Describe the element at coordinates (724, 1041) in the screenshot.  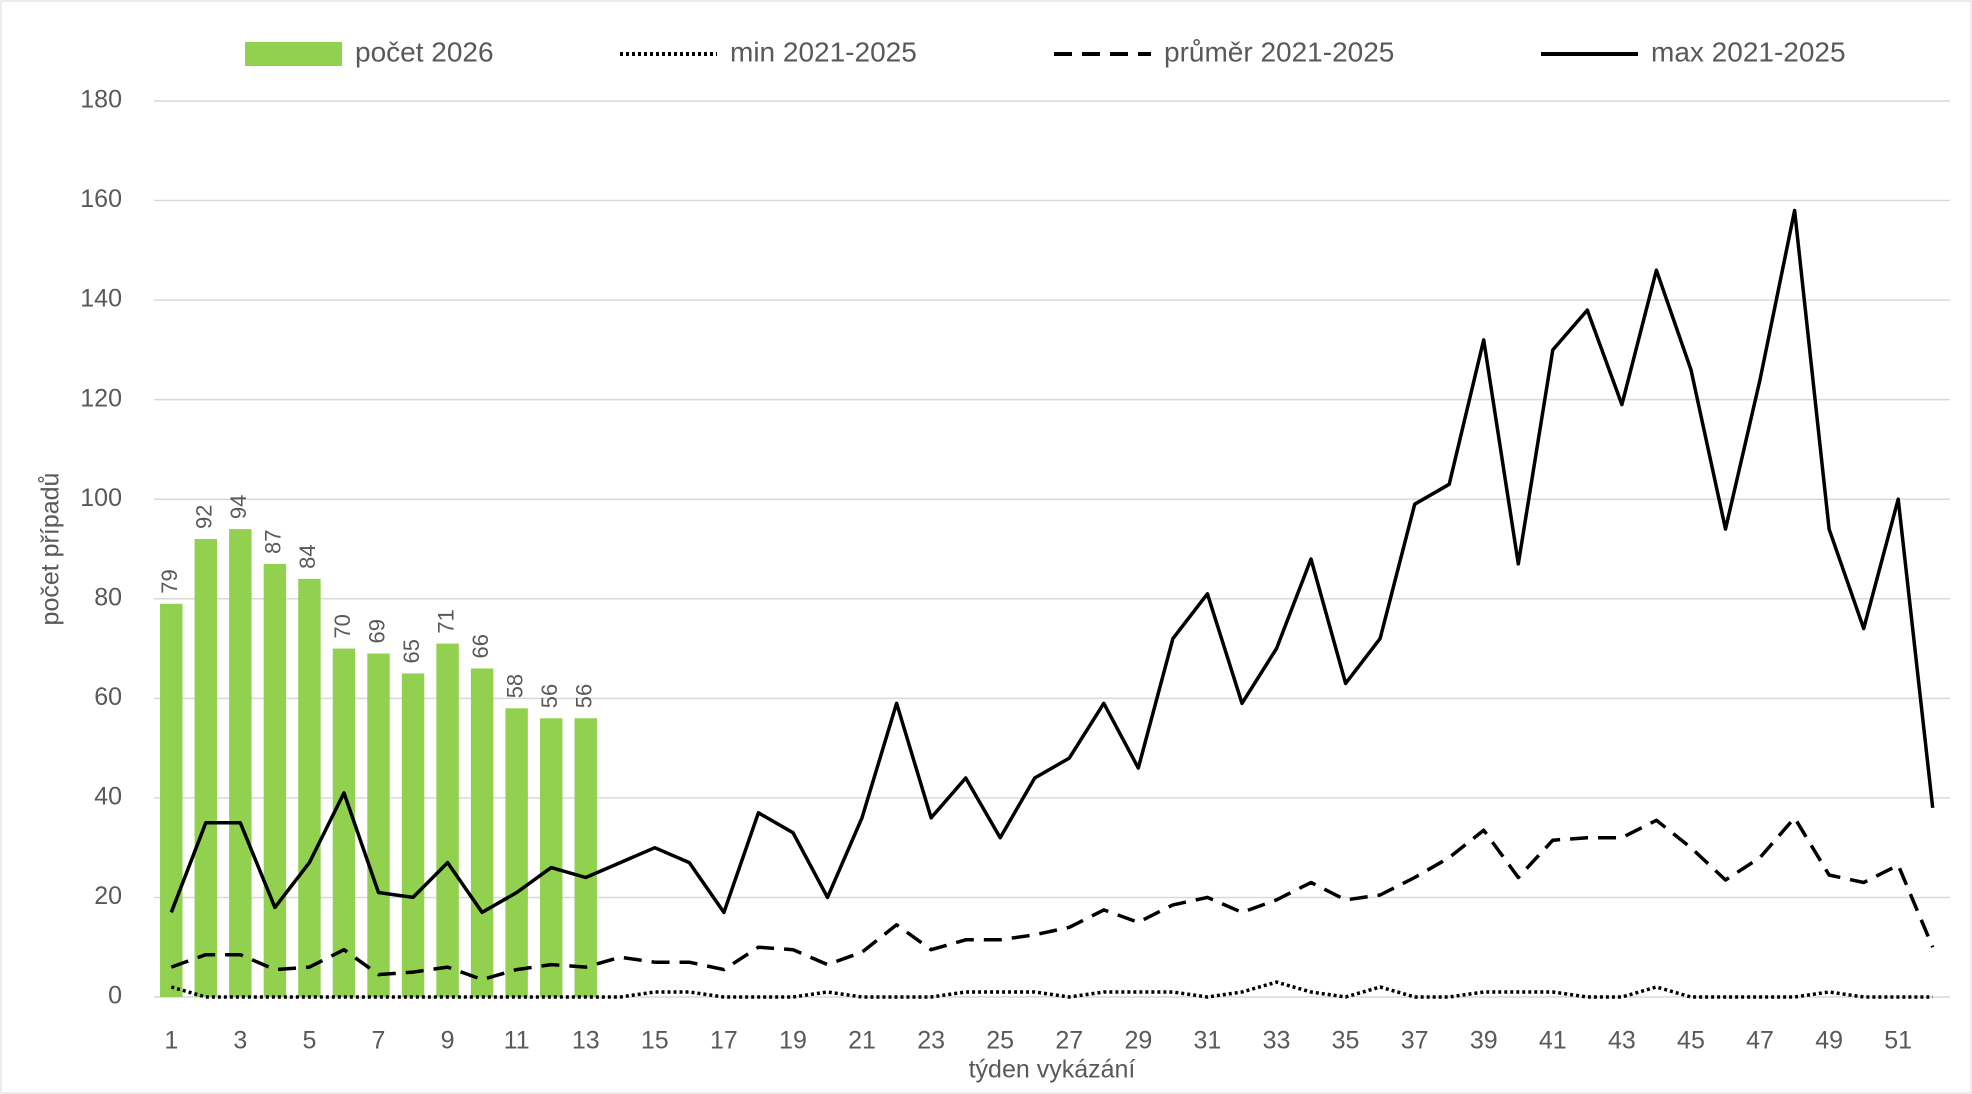
I see `x-tick-label: 17` at that location.